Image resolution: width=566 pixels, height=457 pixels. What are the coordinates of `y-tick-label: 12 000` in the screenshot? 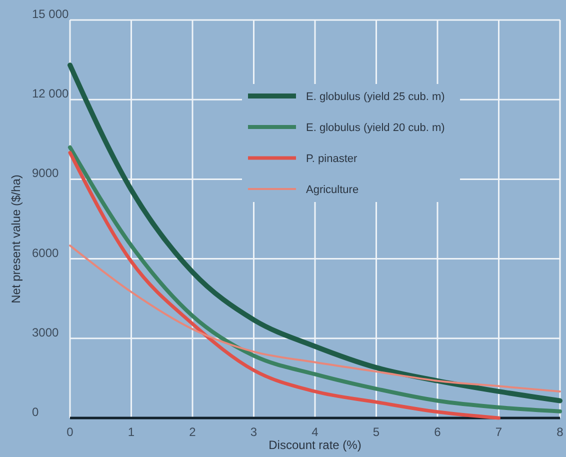 It's located at (51, 93).